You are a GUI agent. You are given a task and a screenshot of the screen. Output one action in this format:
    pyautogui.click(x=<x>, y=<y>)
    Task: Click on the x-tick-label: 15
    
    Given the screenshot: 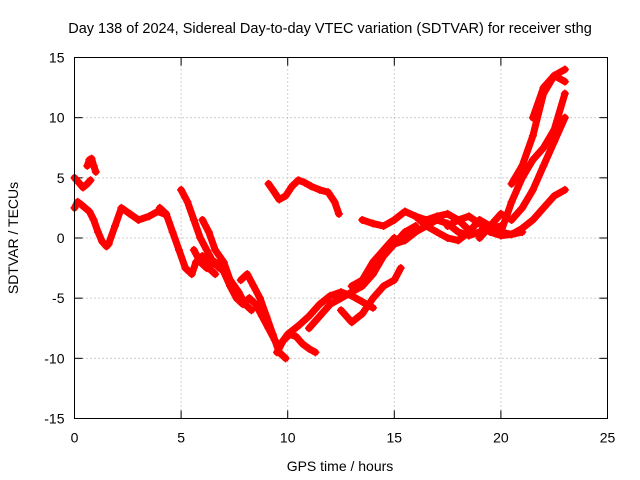 What is the action you would take?
    pyautogui.click(x=395, y=438)
    